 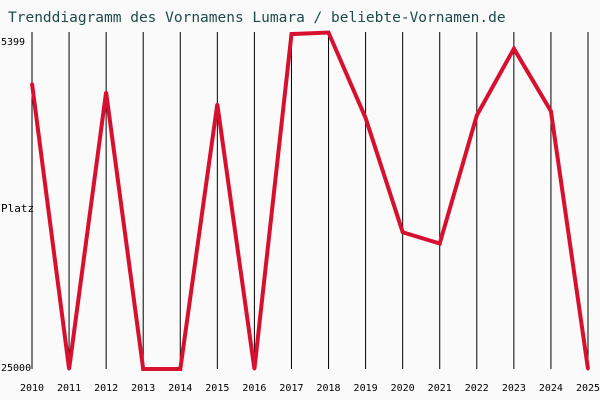 What do you see at coordinates (16, 368) in the screenshot?
I see `y-tick-label-bottom: 25000` at bounding box center [16, 368].